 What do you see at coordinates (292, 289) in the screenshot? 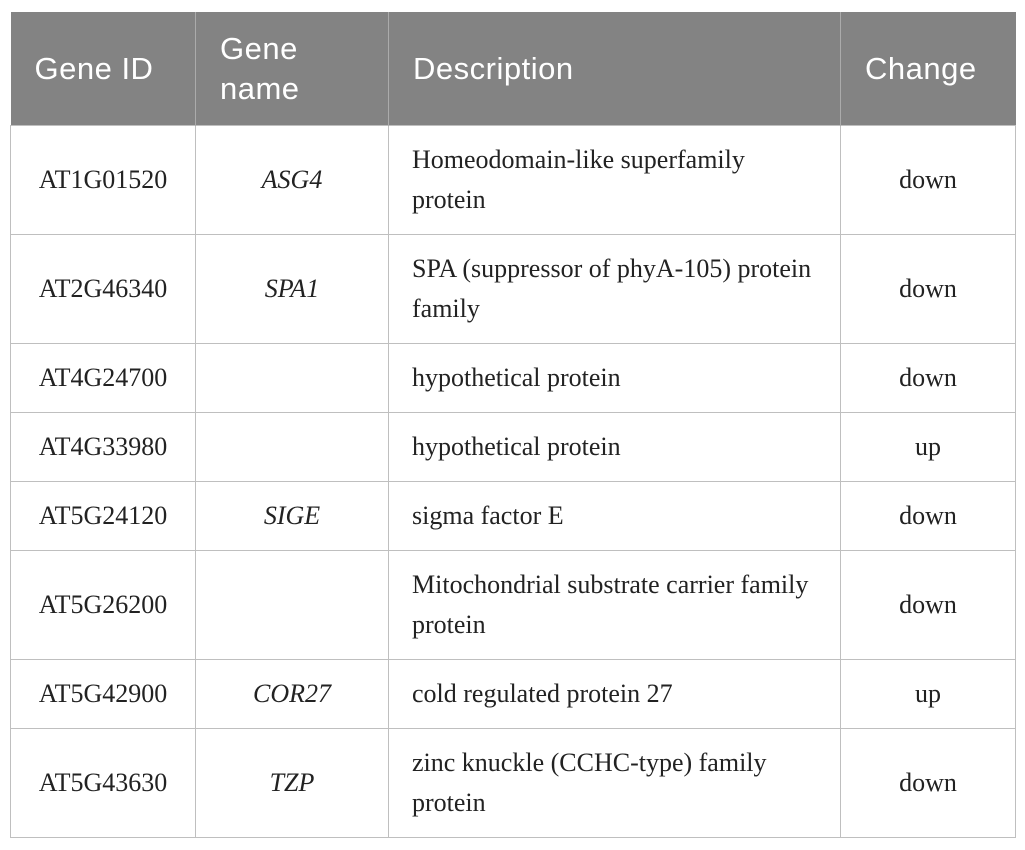
I see `cell-gene-name: SPA1` at bounding box center [292, 289].